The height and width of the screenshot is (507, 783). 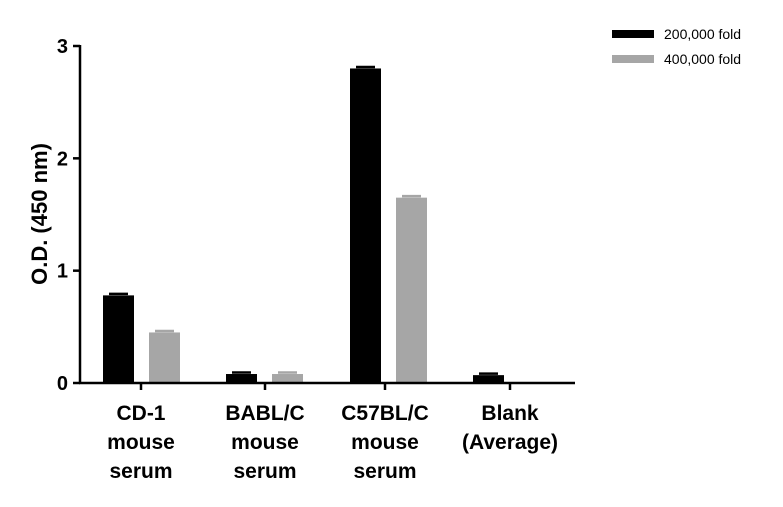 I want to click on category-label-1-line-1: CD-1, so click(x=140, y=413).